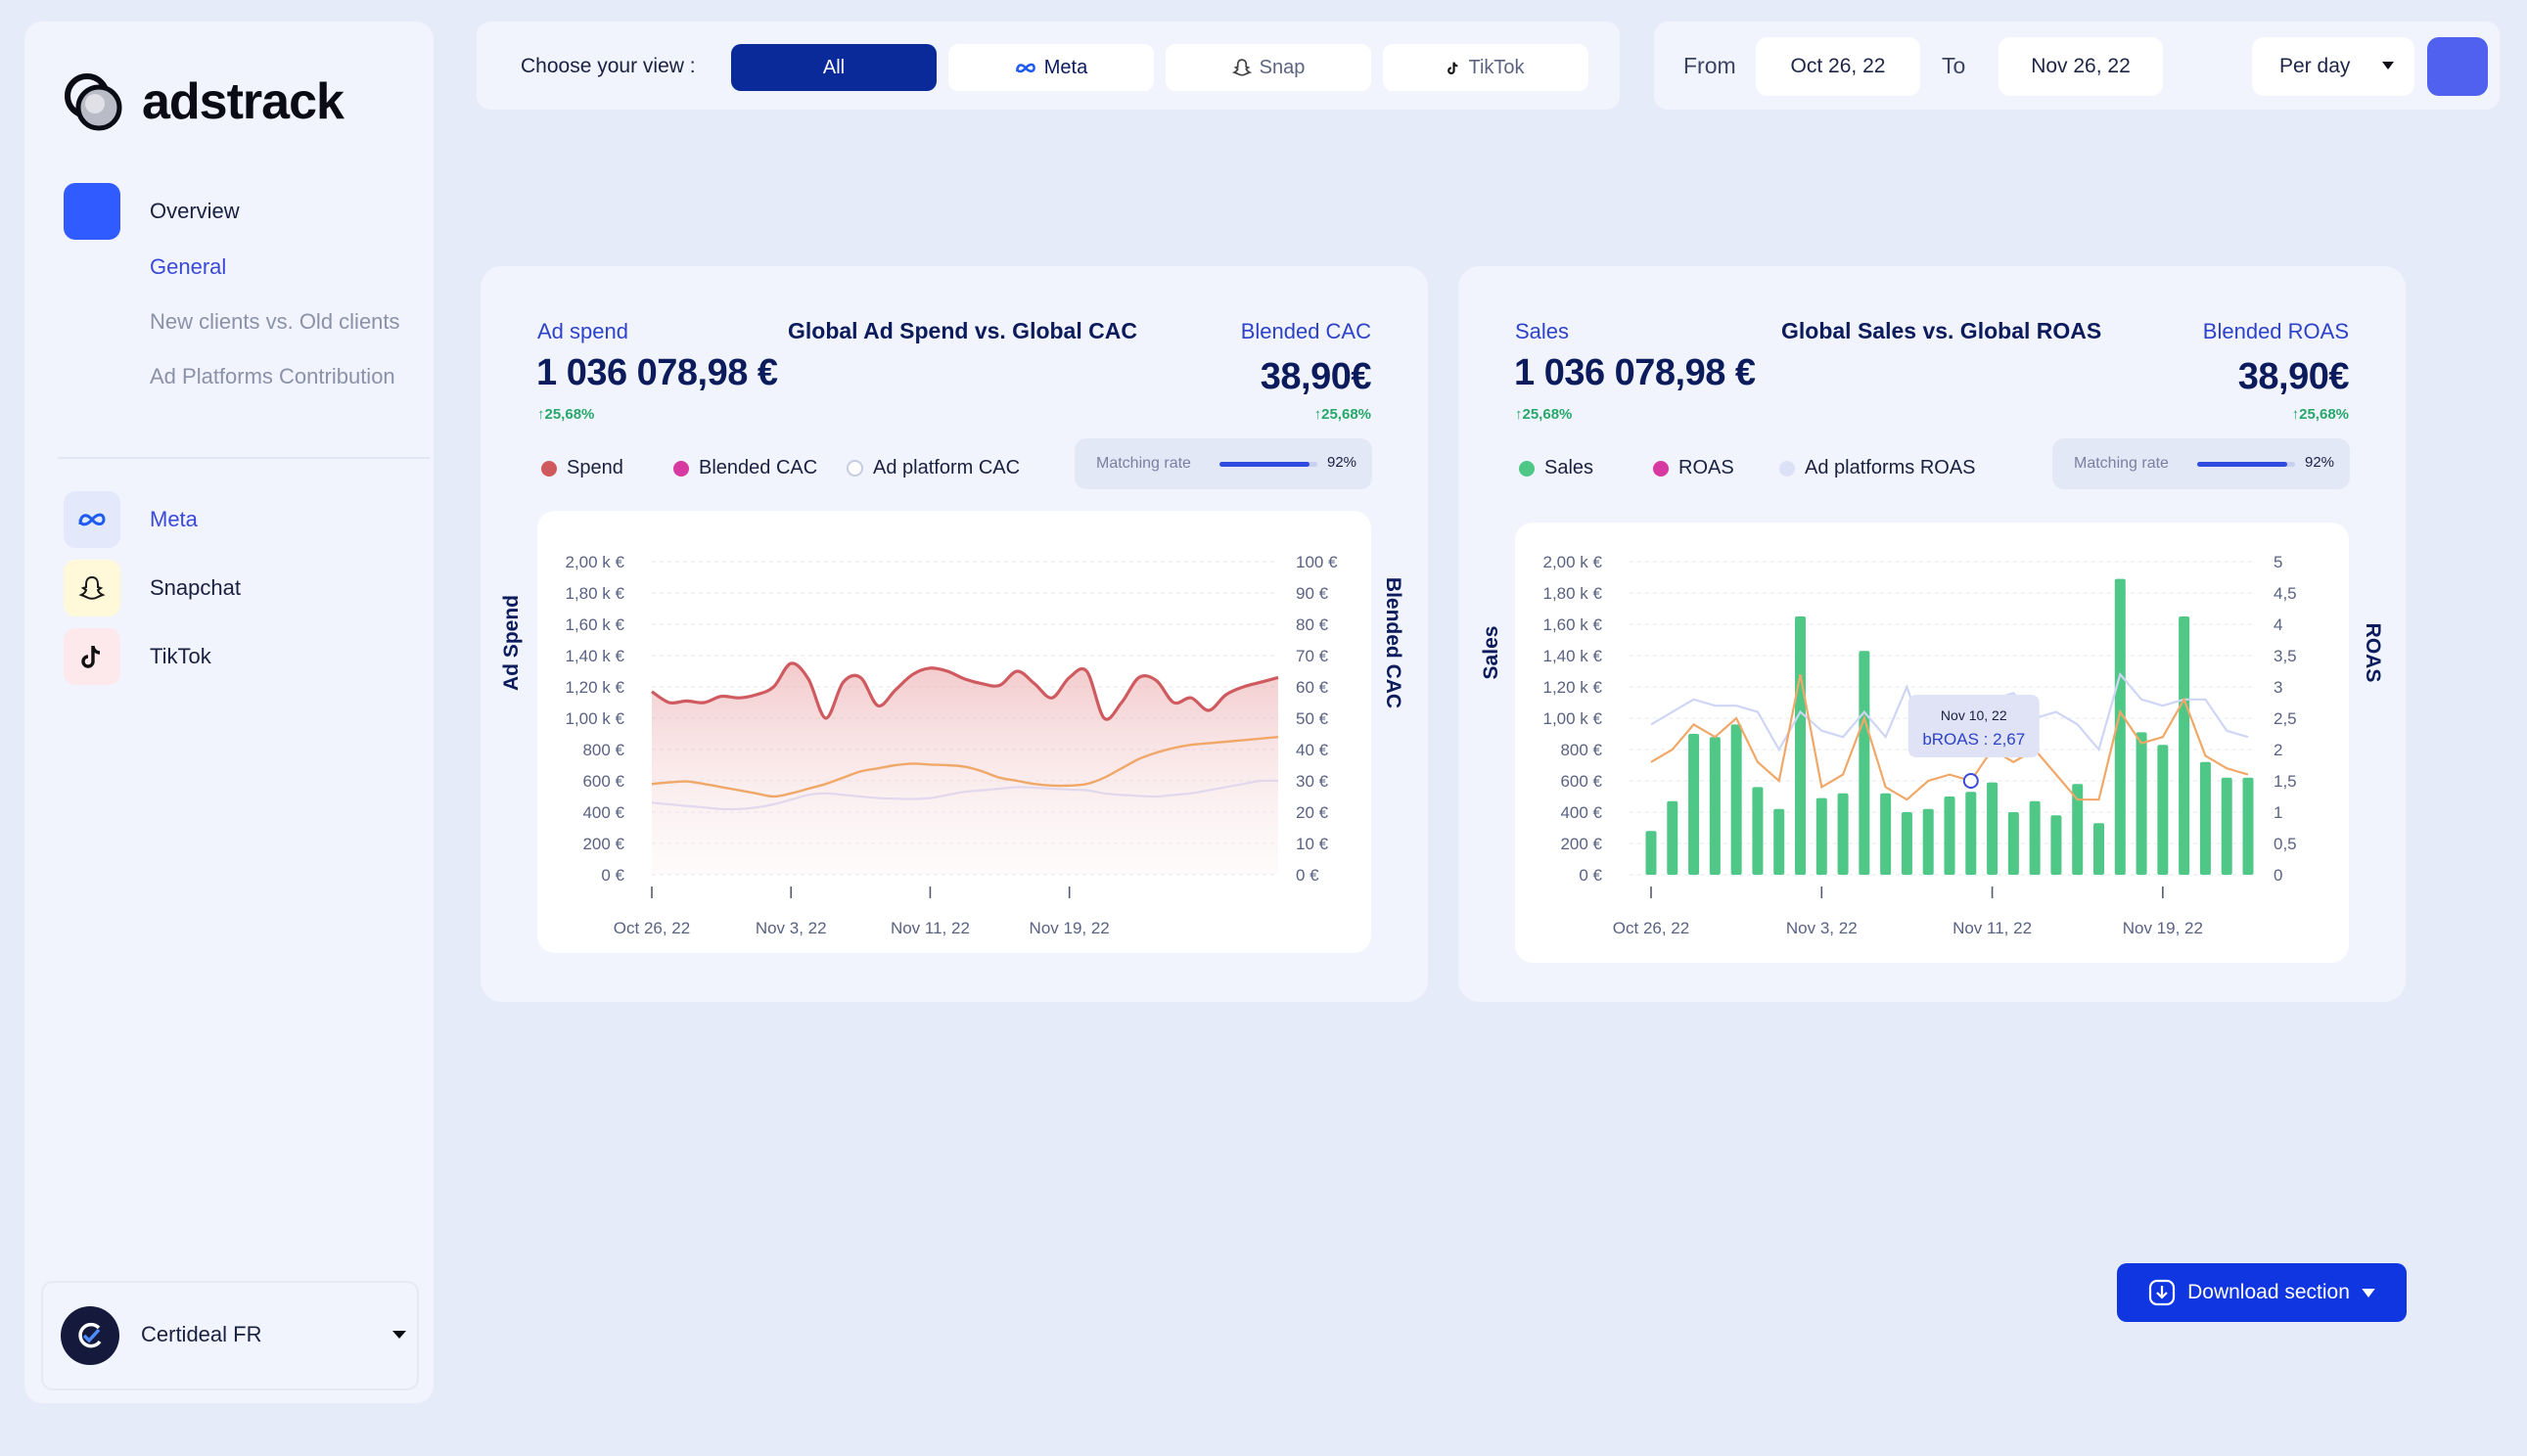 The width and height of the screenshot is (2527, 1456). I want to click on view-tiktok-label: TikTok, so click(1497, 67).